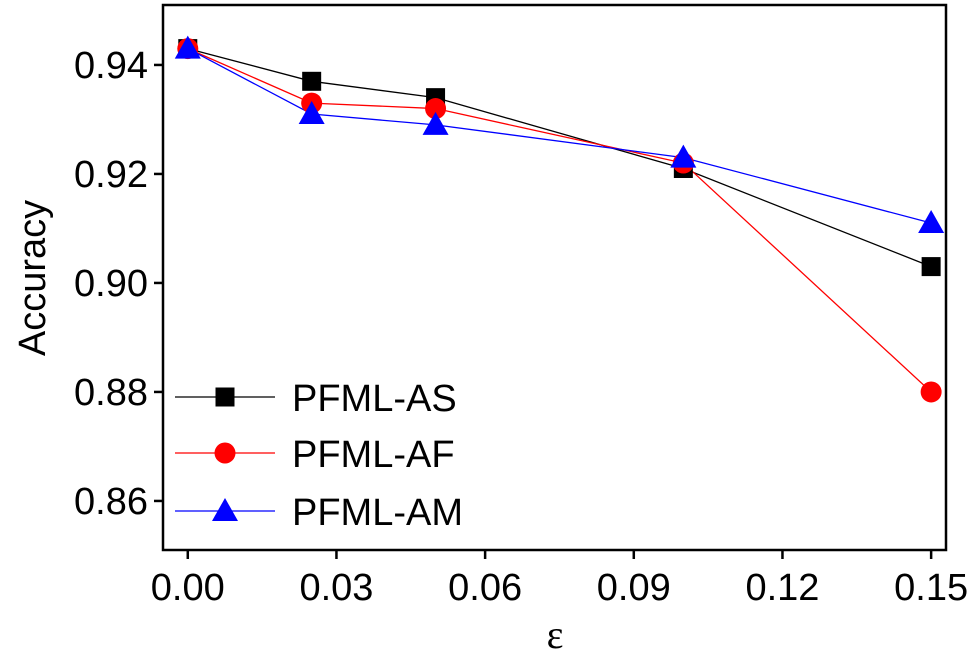 This screenshot has height=660, width=969. What do you see at coordinates (111, 284) in the screenshot?
I see `y-tick-label: 0.90` at bounding box center [111, 284].